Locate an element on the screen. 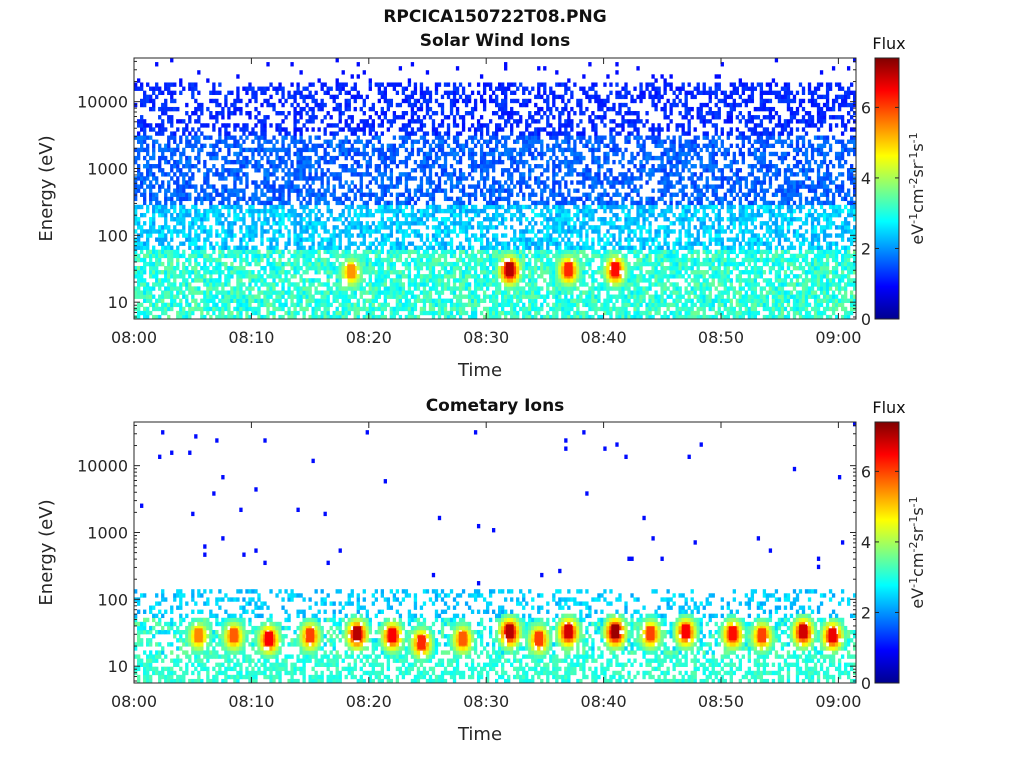 Image resolution: width=1024 pixels, height=768 pixels. colorbar-scale-solar-wind is located at coordinates (887, 188).